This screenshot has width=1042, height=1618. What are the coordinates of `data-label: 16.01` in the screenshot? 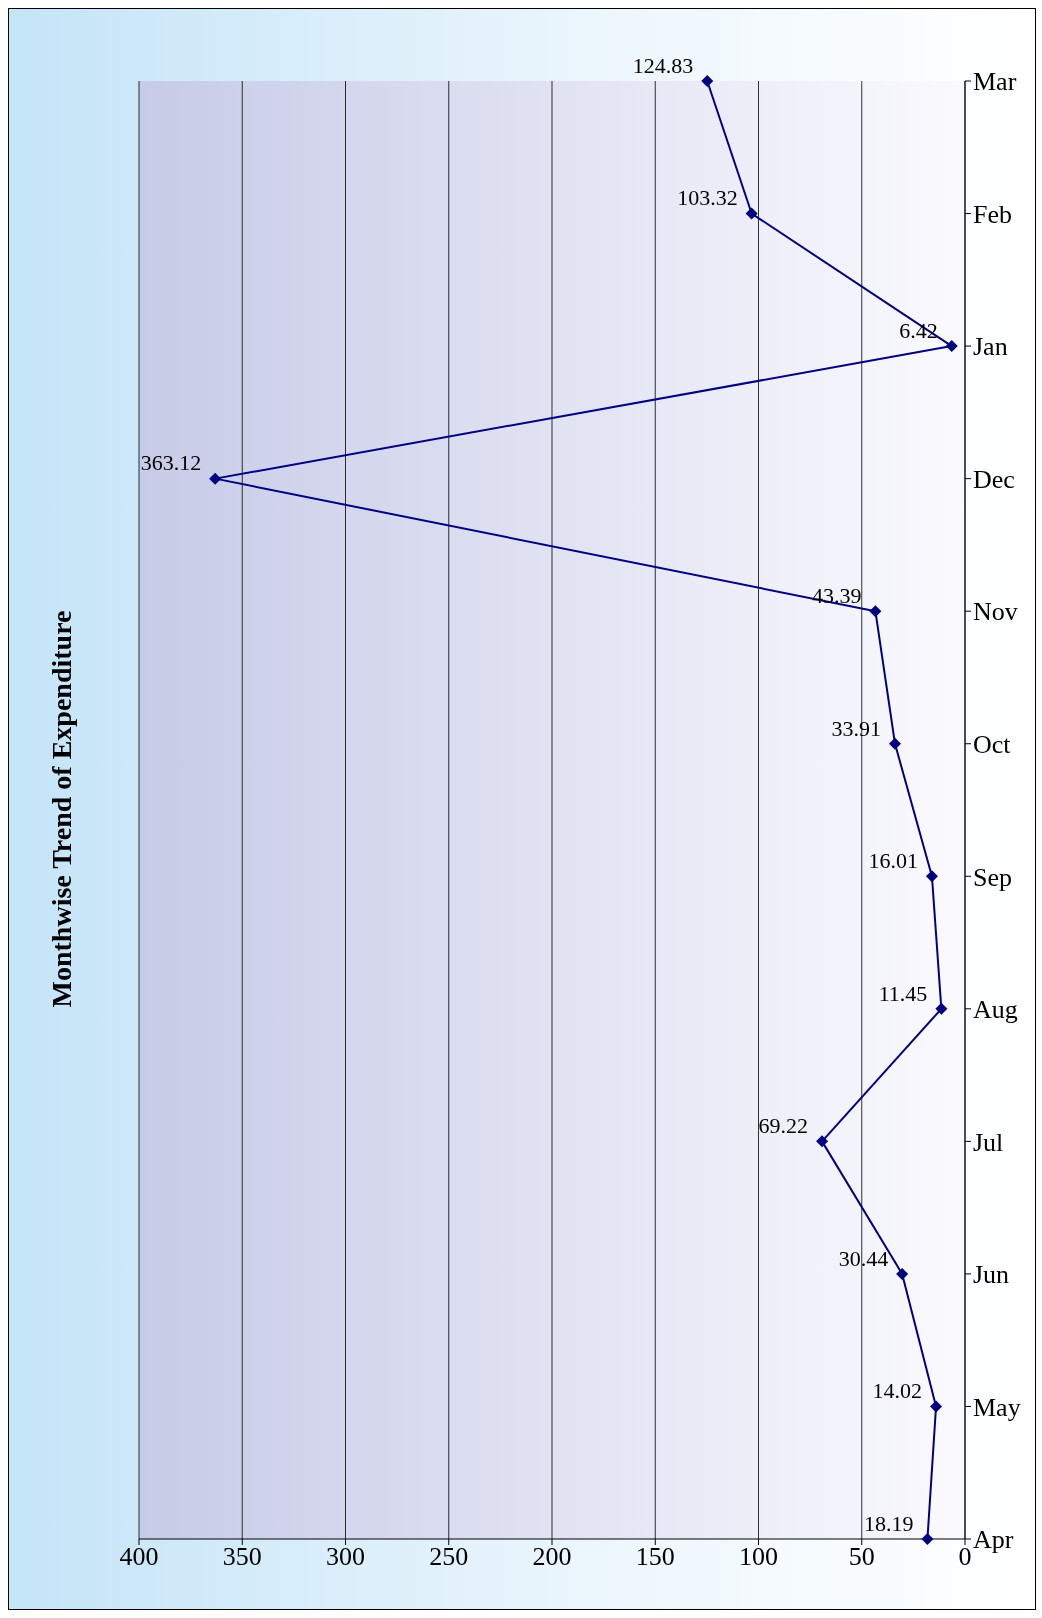 It's located at (893, 861).